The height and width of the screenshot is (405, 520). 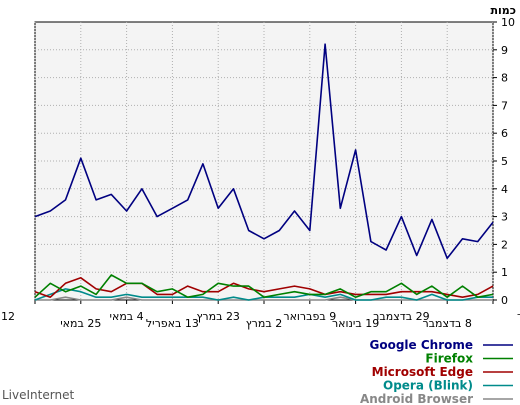 I want to click on y-tick-label: 3, so click(x=504, y=217).